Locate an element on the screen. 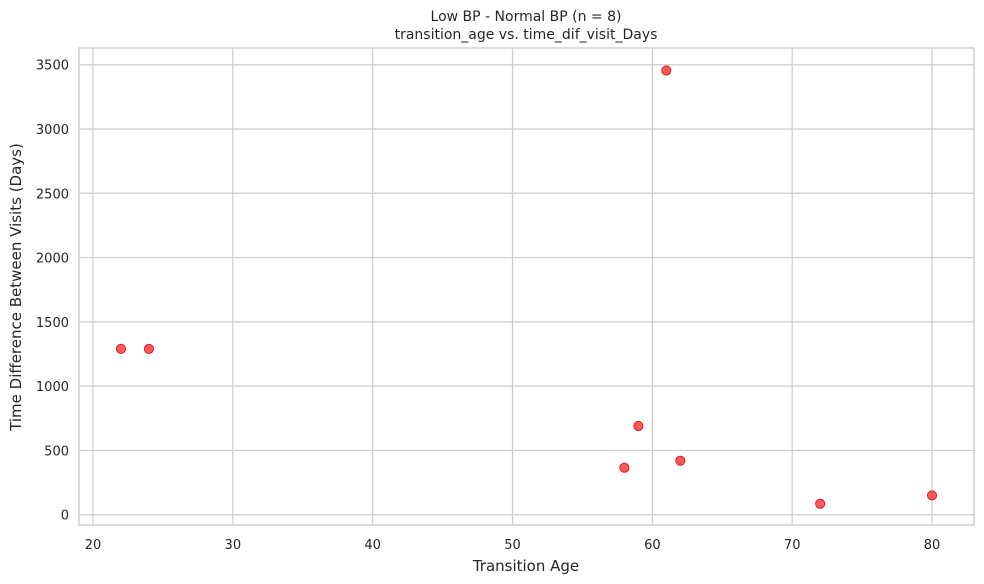  y-tick-label: 1000 is located at coordinates (52, 387).